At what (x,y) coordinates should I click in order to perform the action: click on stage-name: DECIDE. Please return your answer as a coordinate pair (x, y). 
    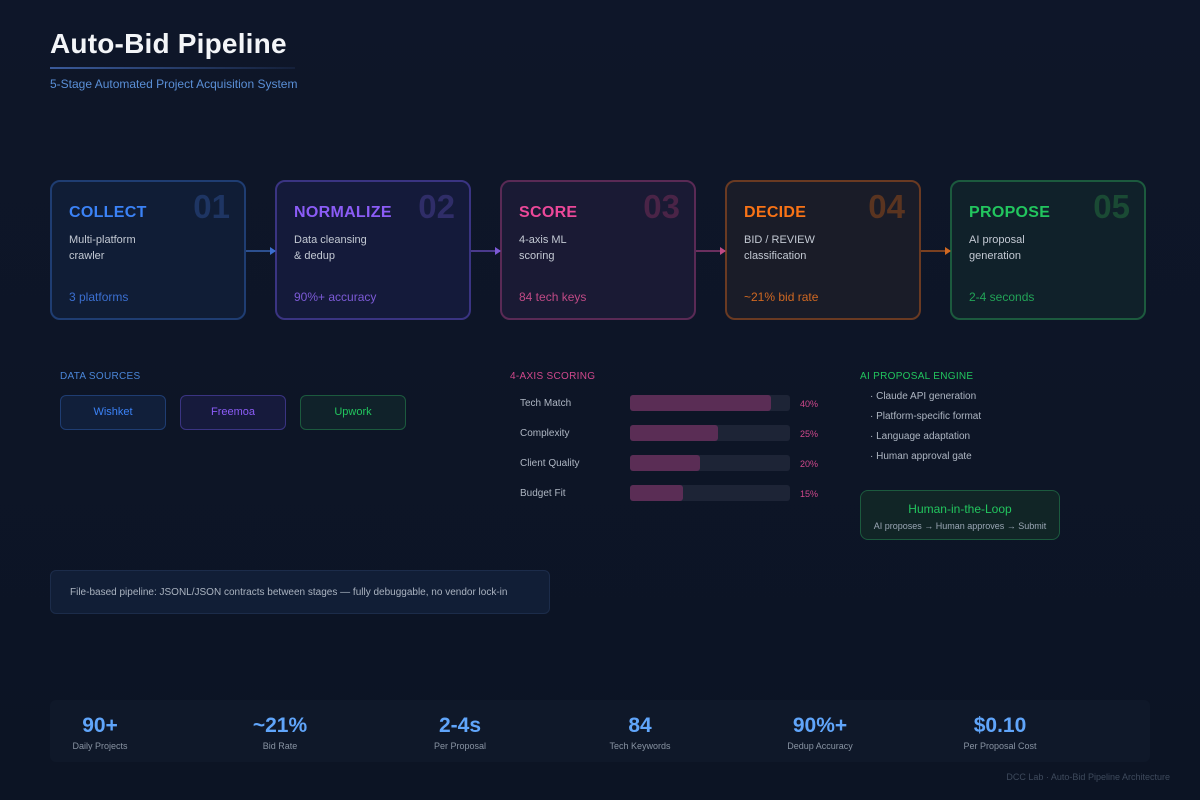
    Looking at the image, I should click on (775, 212).